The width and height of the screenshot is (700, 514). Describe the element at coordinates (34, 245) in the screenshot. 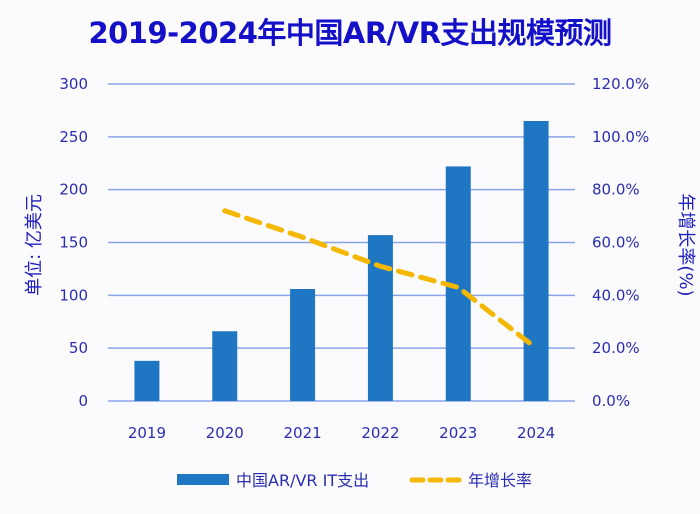

I see `y-axis-title: 单位: 亿美元` at that location.